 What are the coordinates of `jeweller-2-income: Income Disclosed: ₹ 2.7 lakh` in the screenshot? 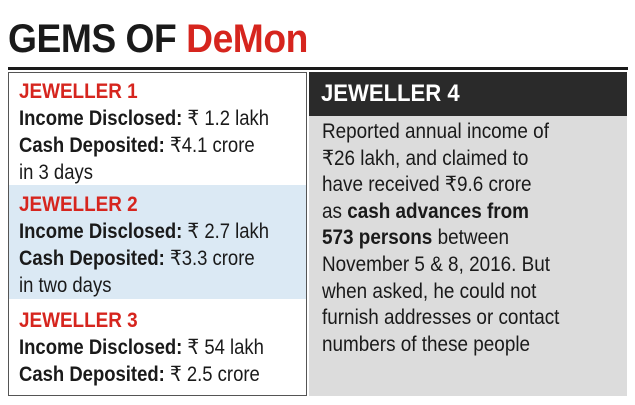 It's located at (145, 231).